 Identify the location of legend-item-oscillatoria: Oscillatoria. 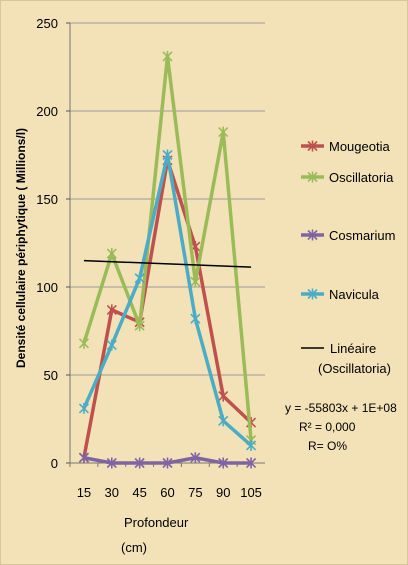
(347, 177).